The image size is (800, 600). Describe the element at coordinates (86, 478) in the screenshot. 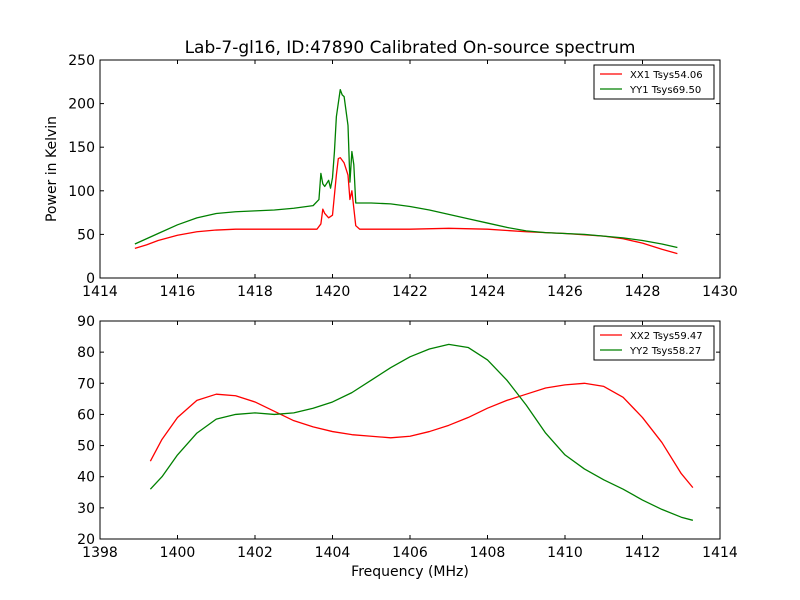

I see `y-tick-label: 40` at that location.